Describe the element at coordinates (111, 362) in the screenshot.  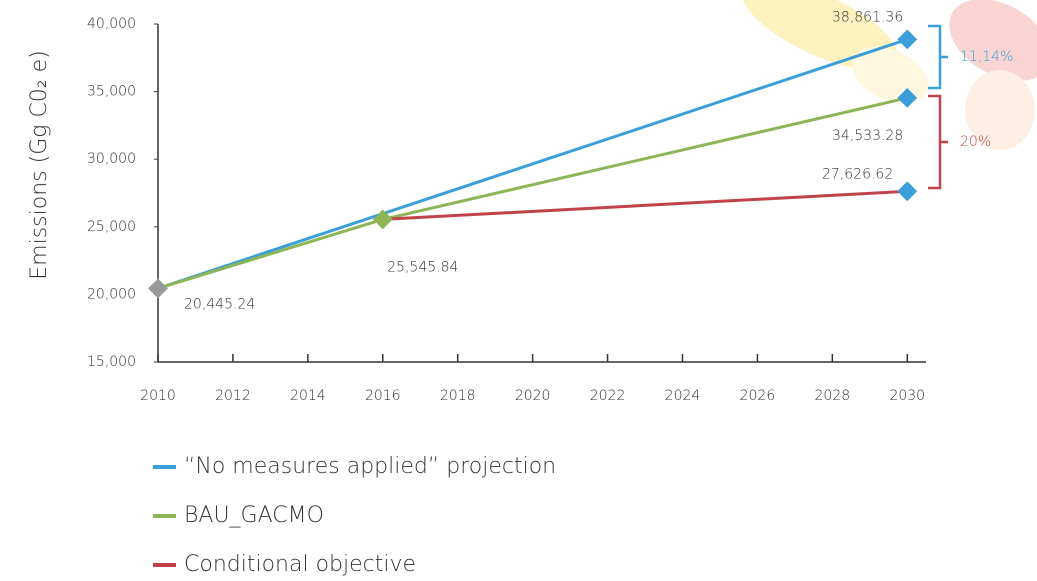
I see `y-tick-label: 15,000` at that location.